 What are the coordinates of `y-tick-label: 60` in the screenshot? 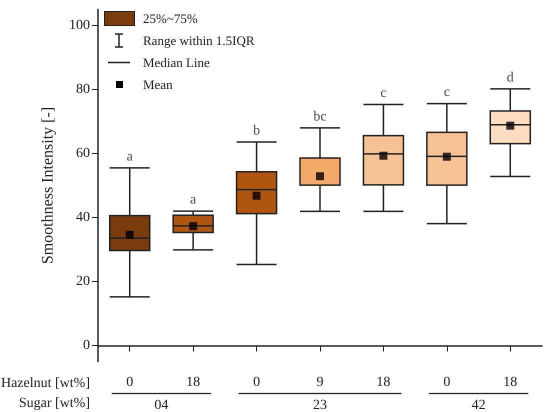 It's located at (83, 153).